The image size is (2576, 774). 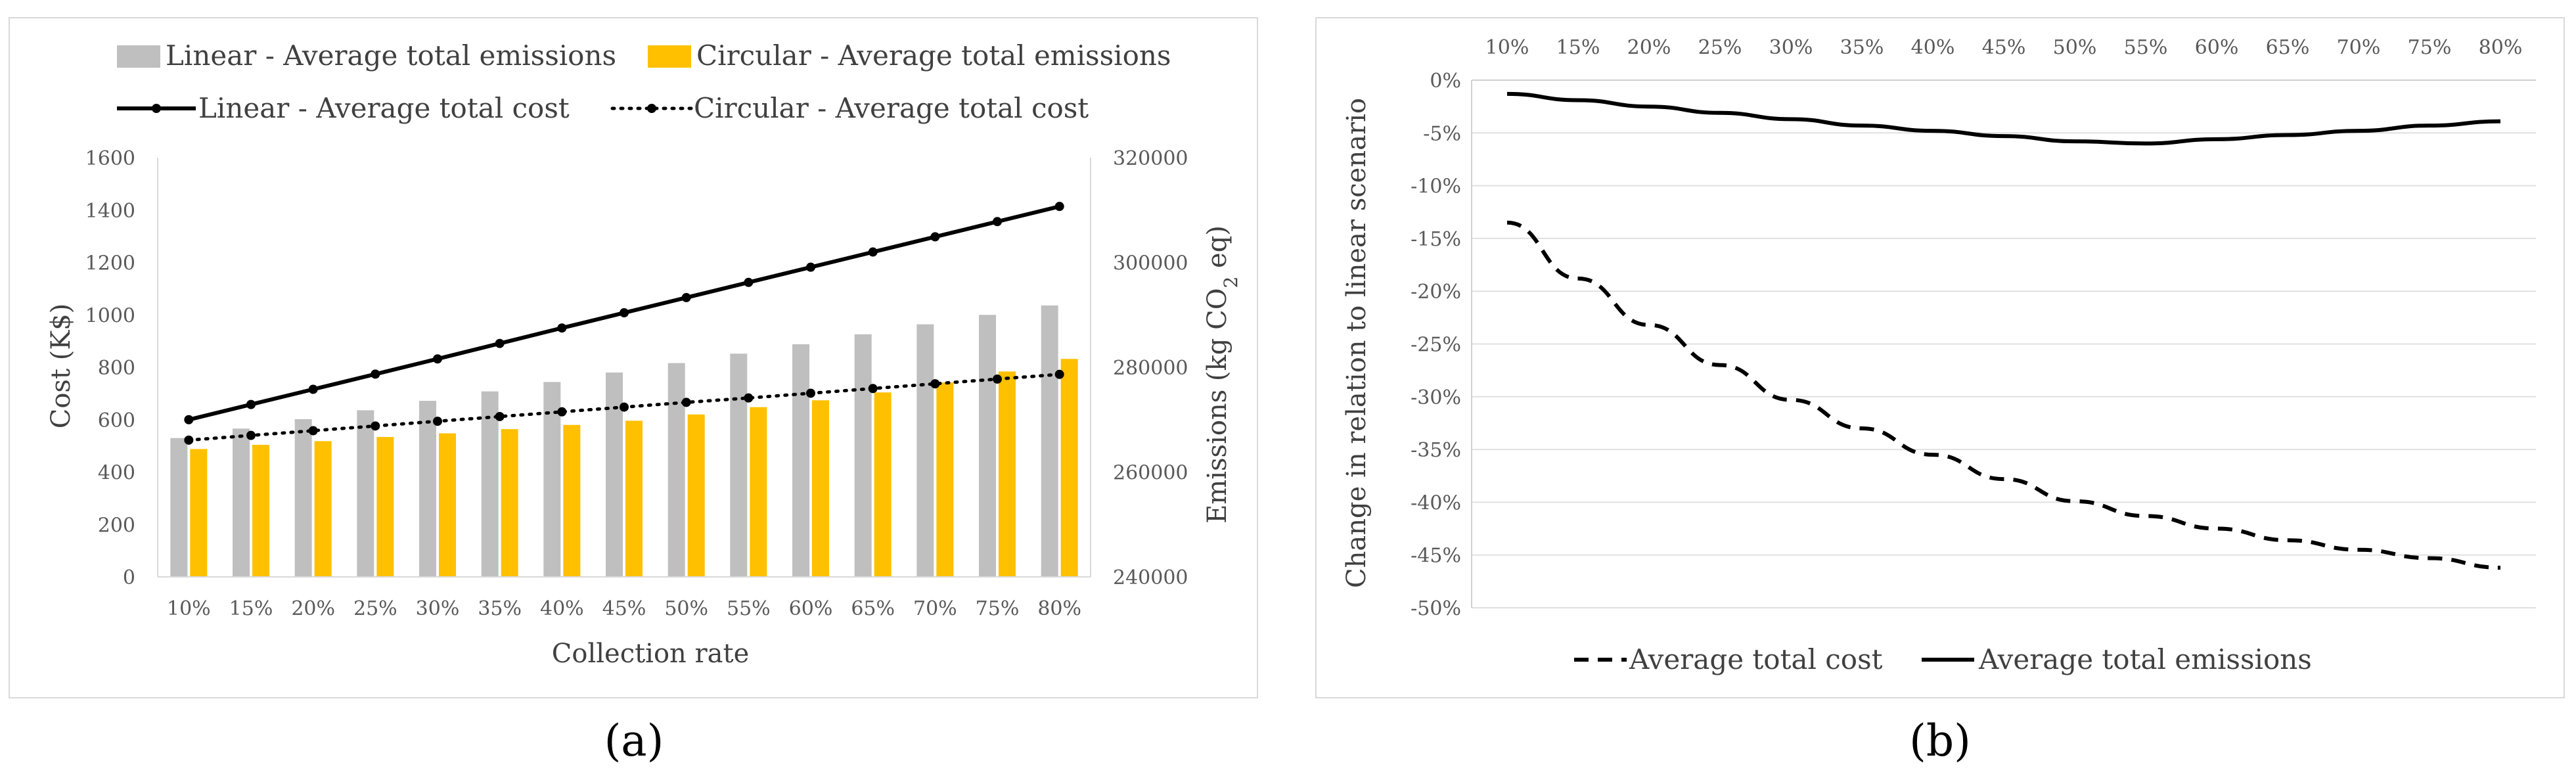 What do you see at coordinates (110, 158) in the screenshot?
I see `a-ytick-label: 1600` at bounding box center [110, 158].